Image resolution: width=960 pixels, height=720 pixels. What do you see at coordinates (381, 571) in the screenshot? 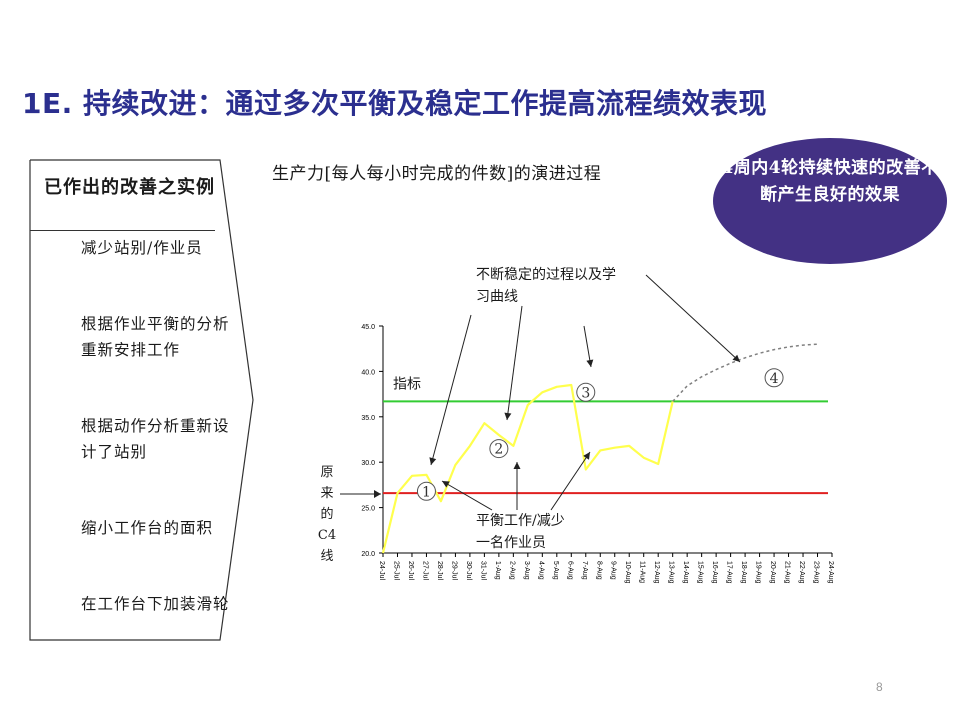
I see `x-tick-label: 24-Jul` at bounding box center [381, 571].